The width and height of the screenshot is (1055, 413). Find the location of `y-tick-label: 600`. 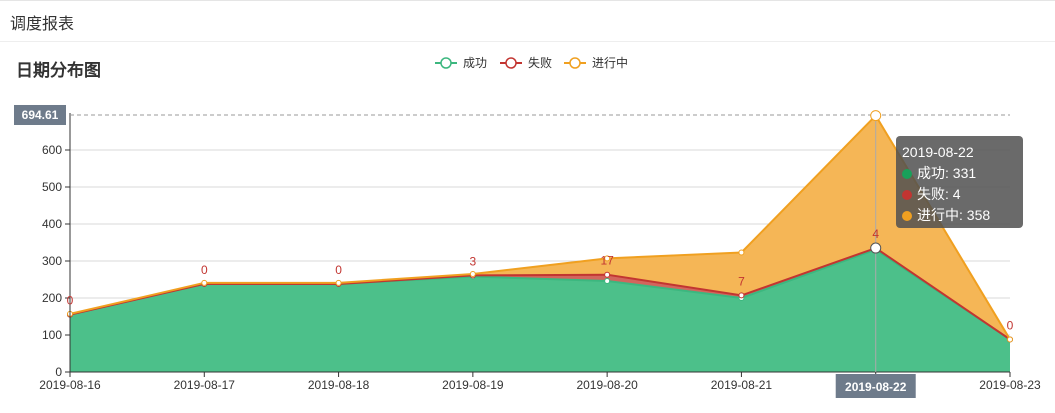

y-tick-label: 600 is located at coordinates (52, 150).